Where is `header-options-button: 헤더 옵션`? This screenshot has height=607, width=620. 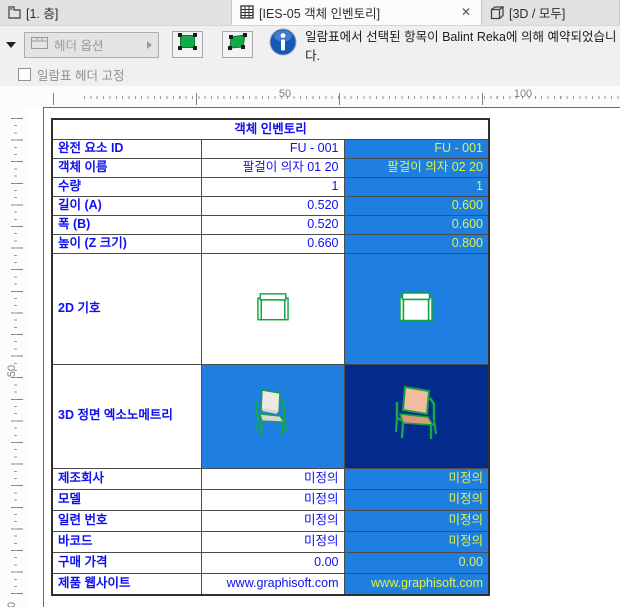
header-options-button: 헤더 옵션 is located at coordinates (92, 44).